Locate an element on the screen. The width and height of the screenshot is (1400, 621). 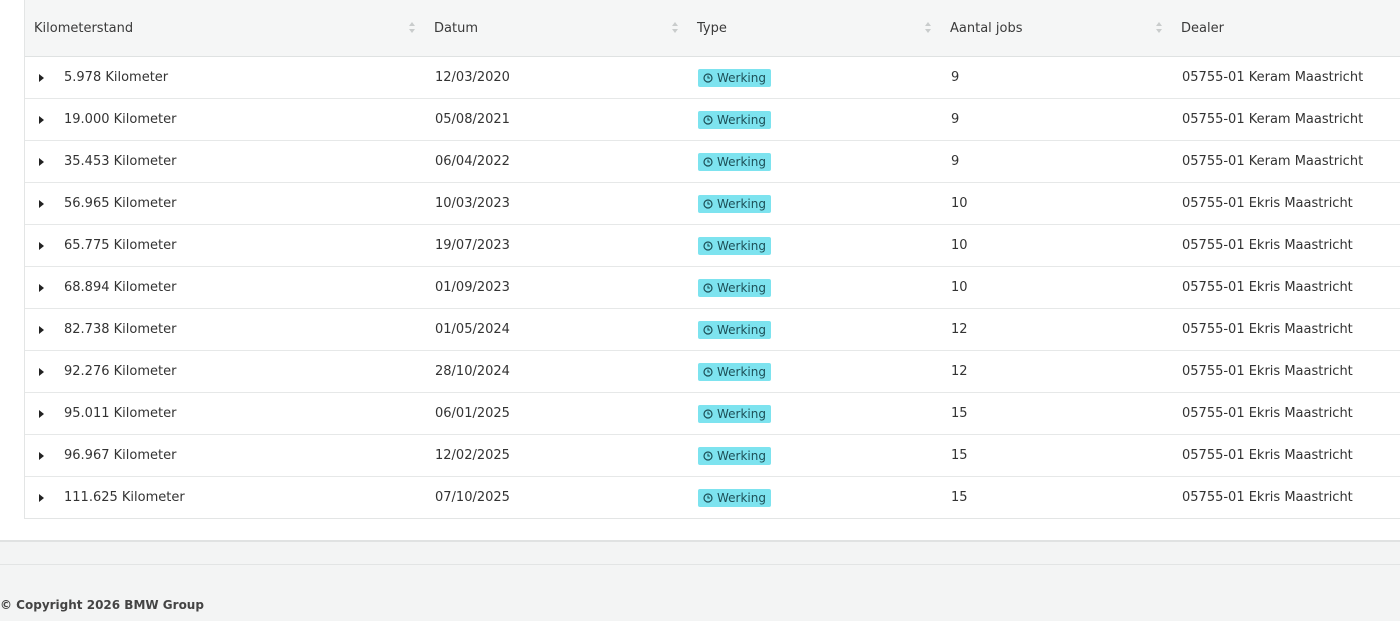
header-row: Kilometerstand Datum Type Aantal jobs Dealer is located at coordinates (712, 28).